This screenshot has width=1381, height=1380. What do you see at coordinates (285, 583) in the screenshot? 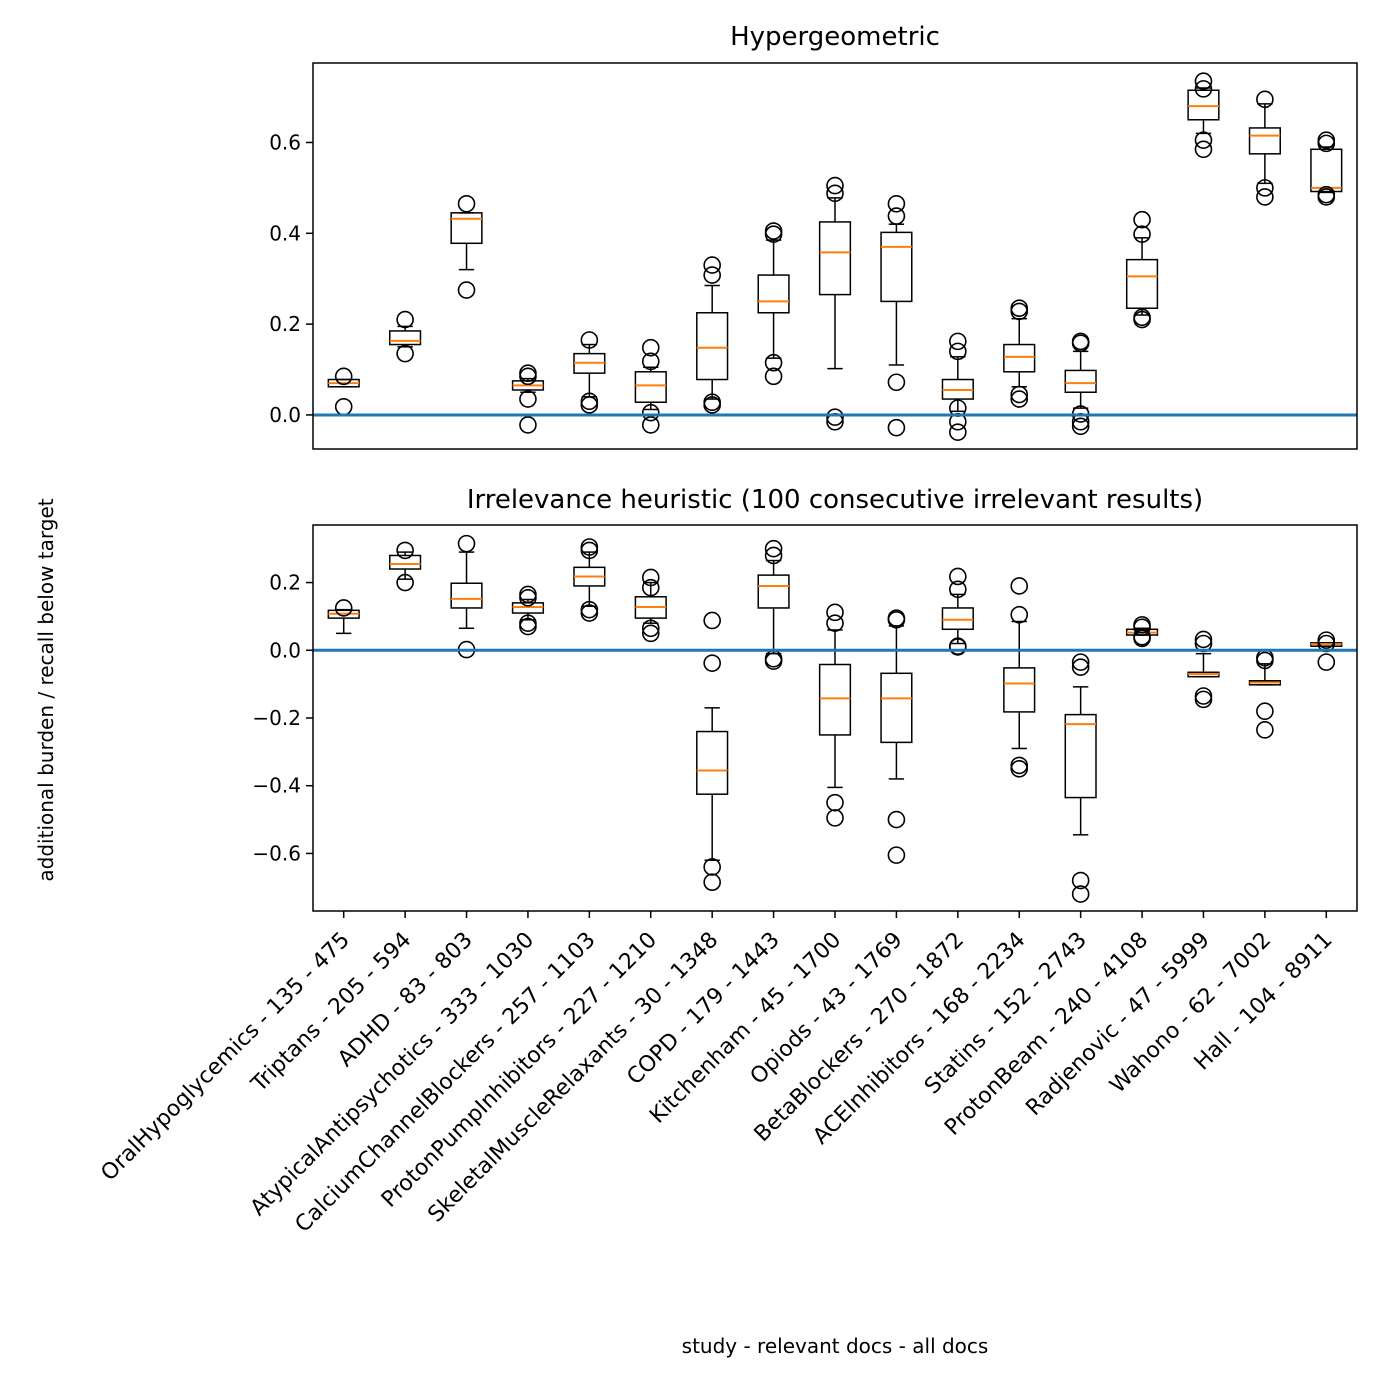
I see `y-tick-label: 0.2` at bounding box center [285, 583].